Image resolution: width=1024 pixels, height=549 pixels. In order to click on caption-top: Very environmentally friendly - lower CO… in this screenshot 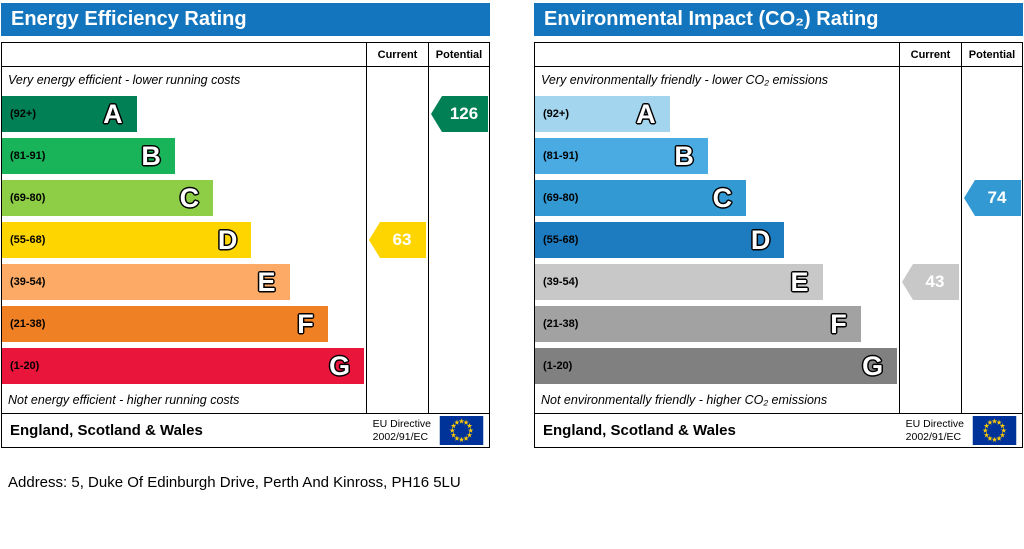, I will do `click(685, 80)`.